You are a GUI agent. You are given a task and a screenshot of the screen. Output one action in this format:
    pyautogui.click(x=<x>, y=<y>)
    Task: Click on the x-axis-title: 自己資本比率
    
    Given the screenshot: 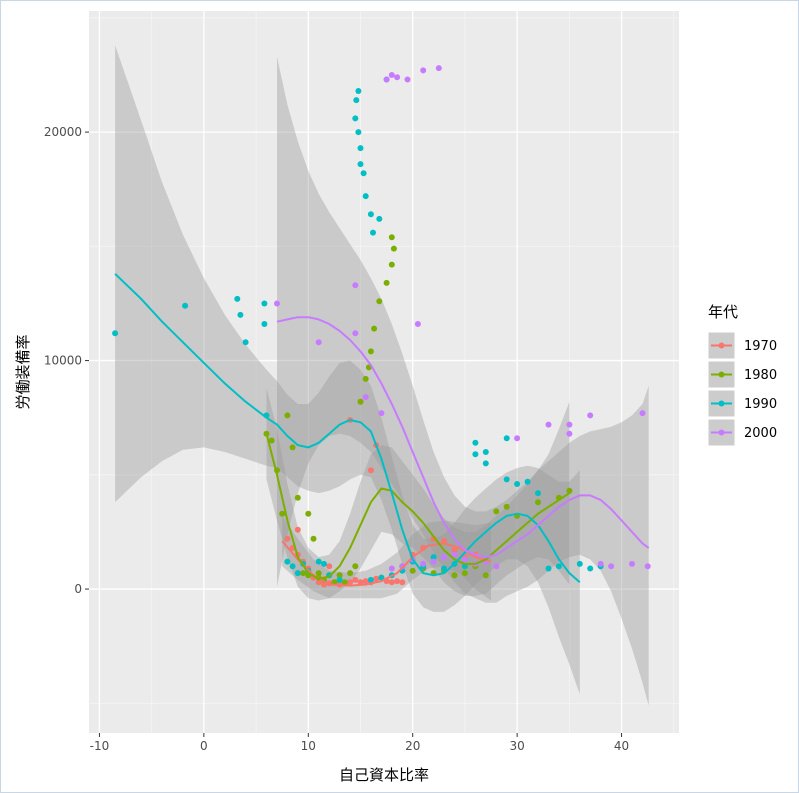 What is the action you would take?
    pyautogui.click(x=384, y=775)
    